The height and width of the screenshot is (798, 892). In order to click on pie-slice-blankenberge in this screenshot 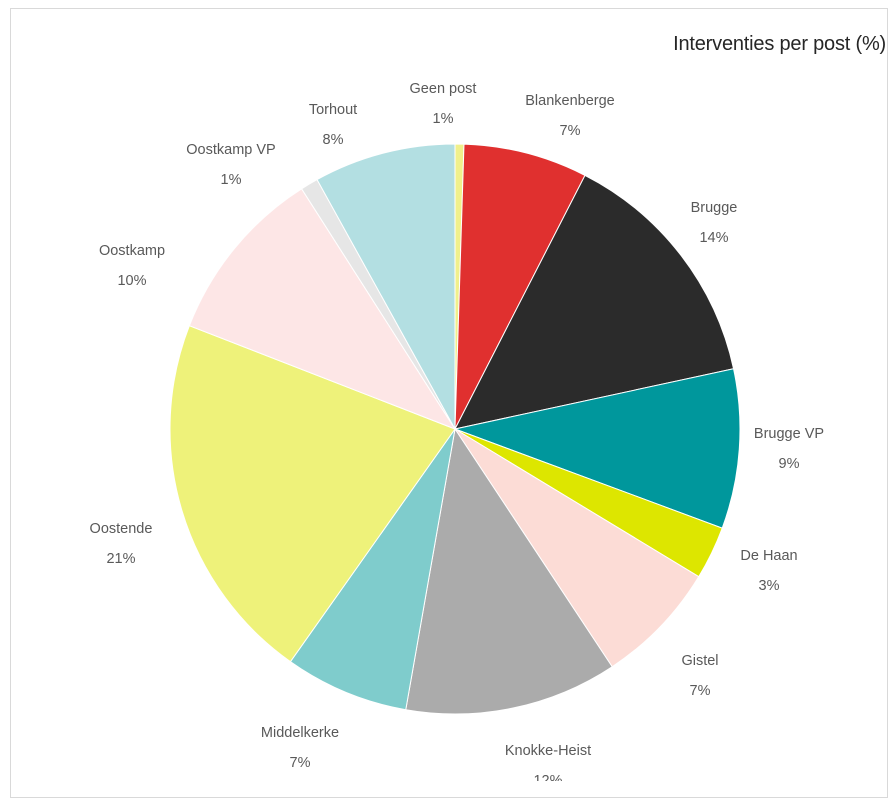, I will do `click(520, 286)`.